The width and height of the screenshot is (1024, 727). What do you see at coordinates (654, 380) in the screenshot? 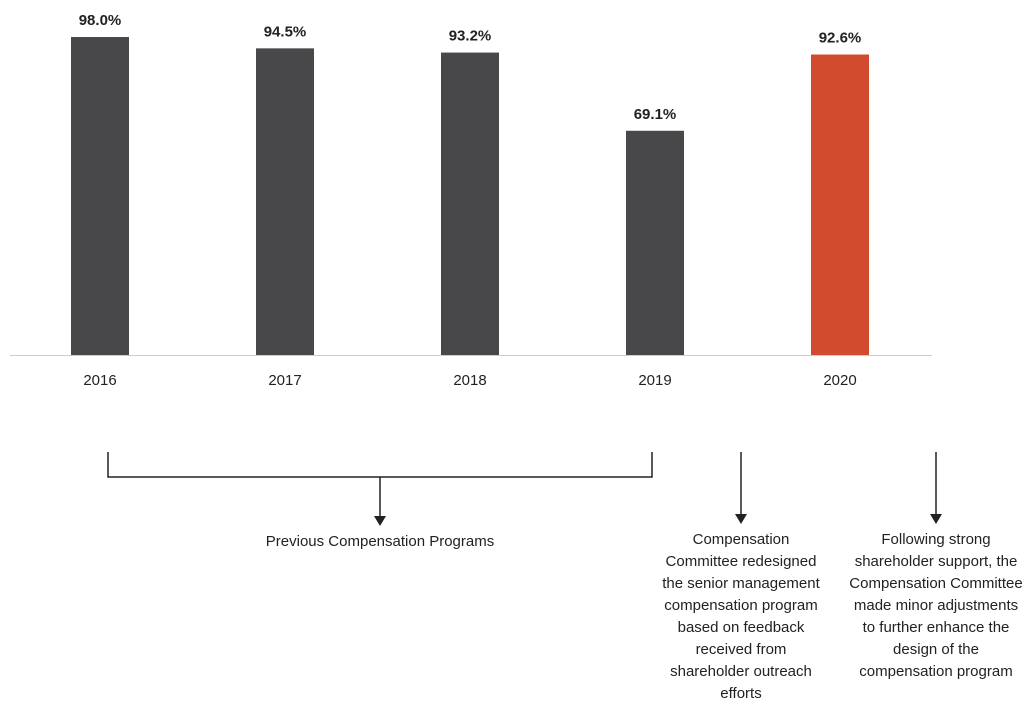
I see `x-tick-label: 2019` at bounding box center [654, 380].